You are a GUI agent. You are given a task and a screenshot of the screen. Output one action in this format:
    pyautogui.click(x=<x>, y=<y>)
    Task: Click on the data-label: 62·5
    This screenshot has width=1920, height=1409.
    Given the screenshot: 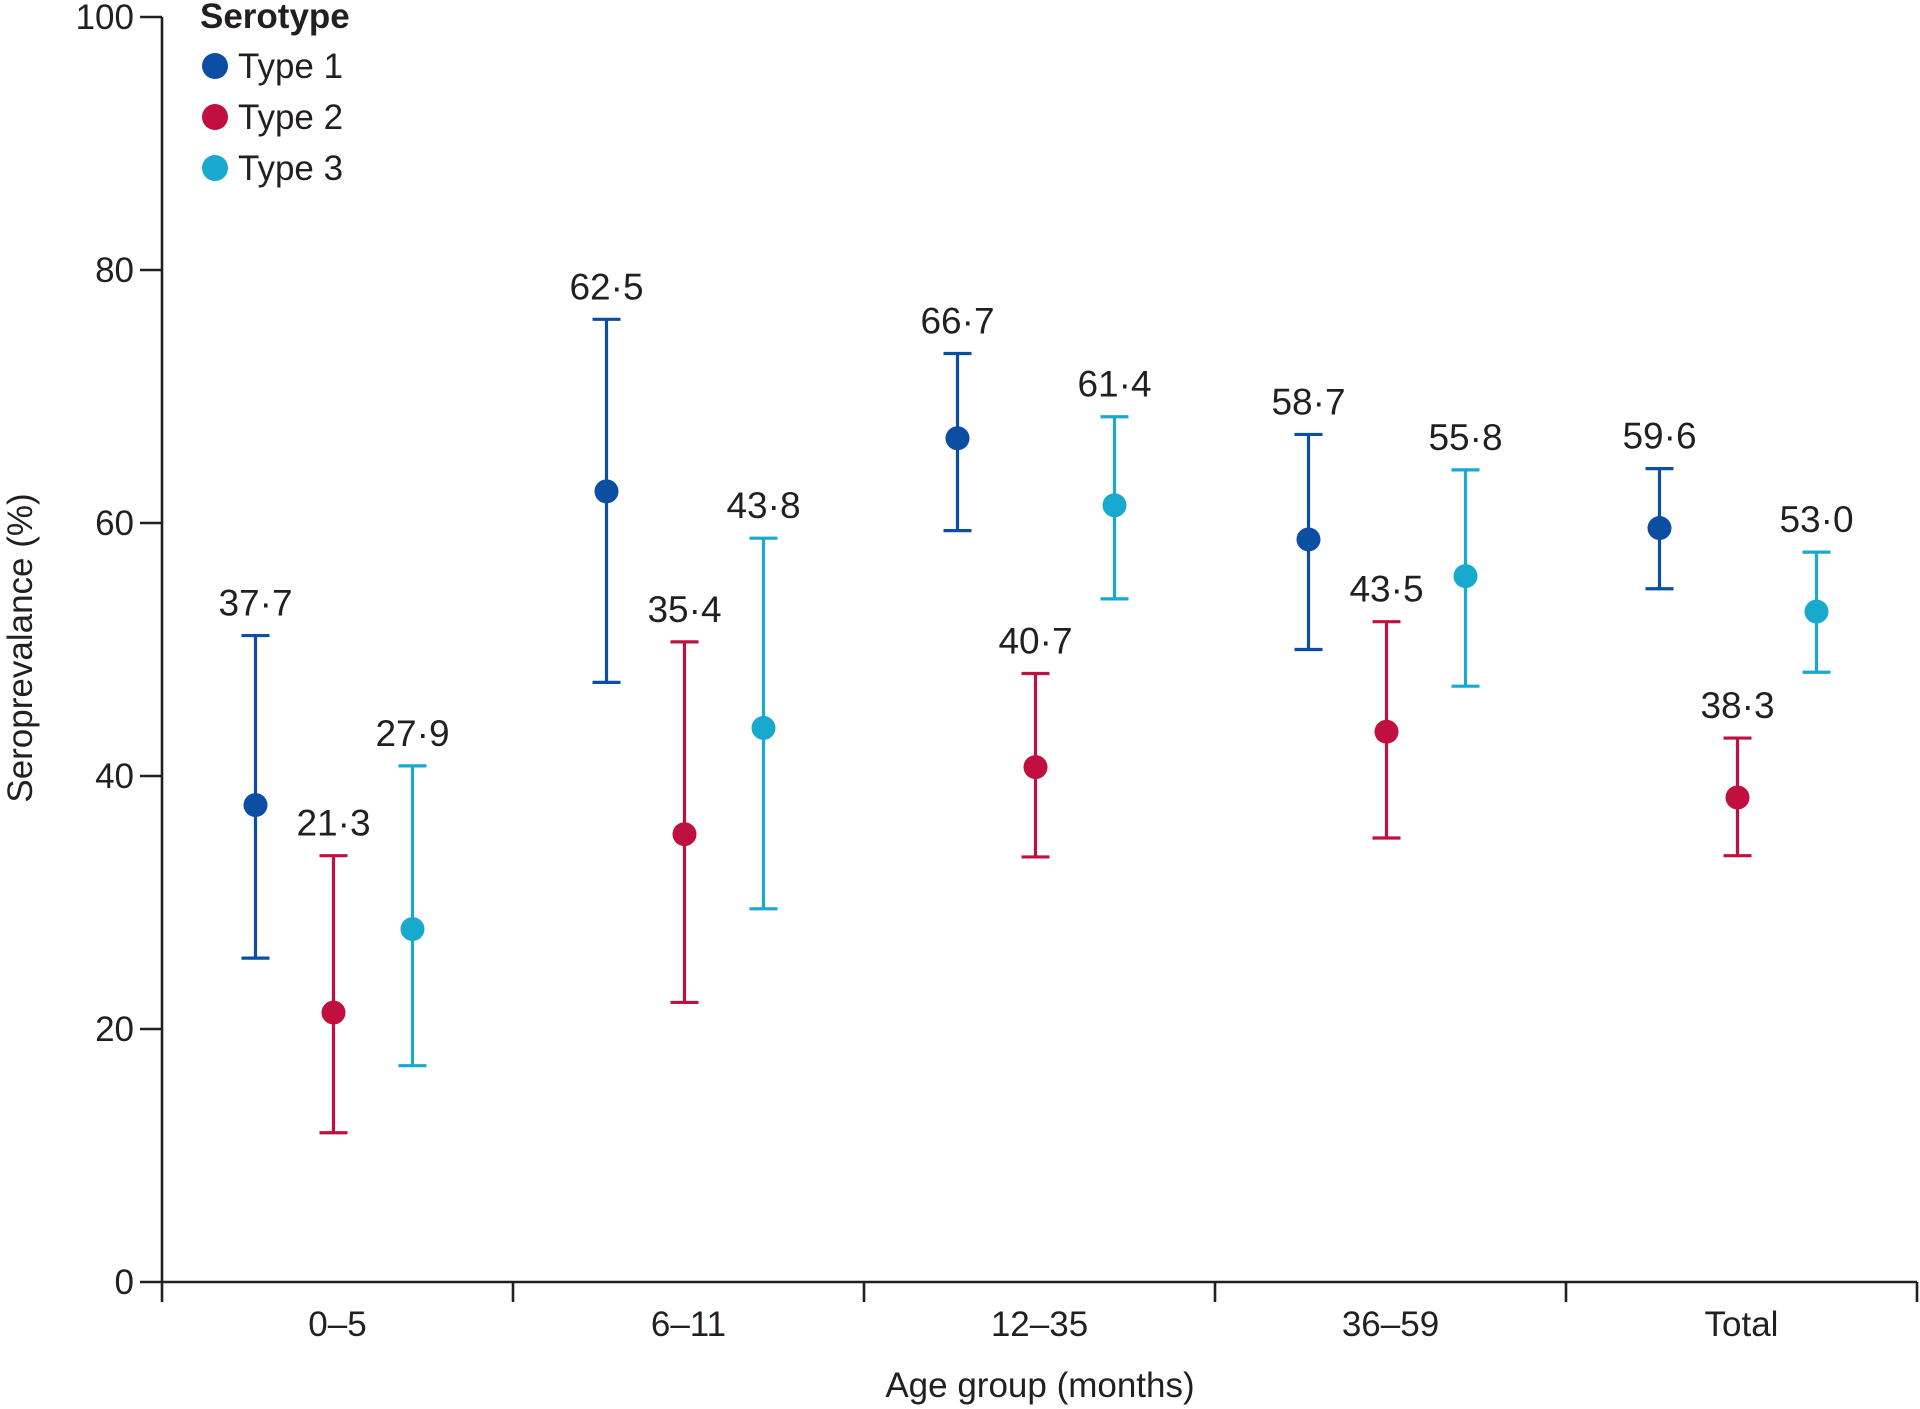 What is the action you would take?
    pyautogui.click(x=606, y=286)
    